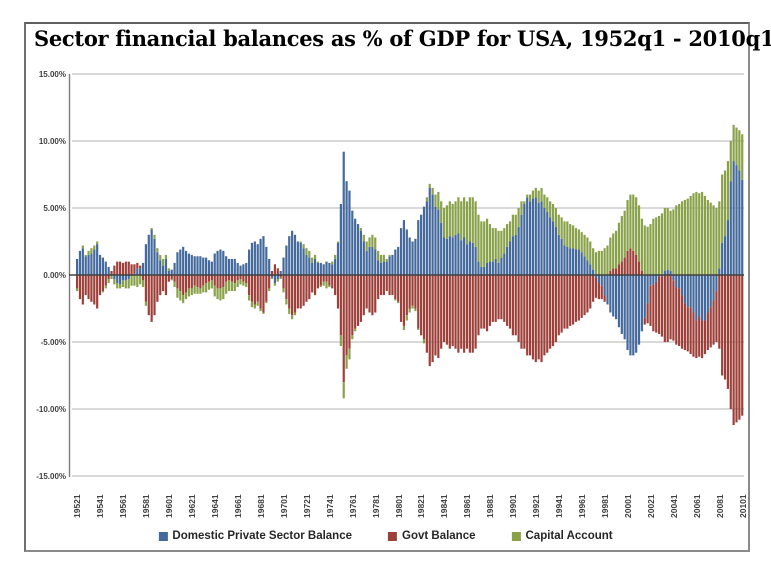  What do you see at coordinates (192, 506) in the screenshot?
I see `x-tick-label: 19621` at bounding box center [192, 506].